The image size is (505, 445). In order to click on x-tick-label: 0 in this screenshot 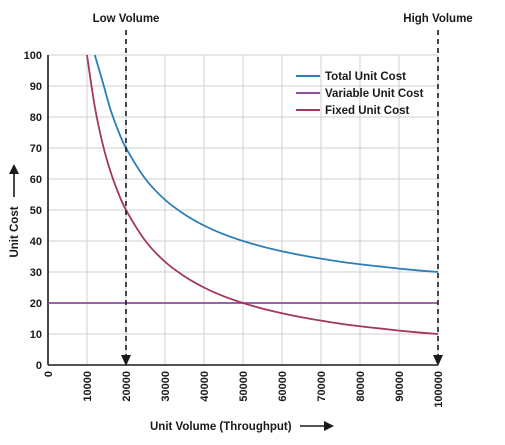, I will do `click(49, 374)`.